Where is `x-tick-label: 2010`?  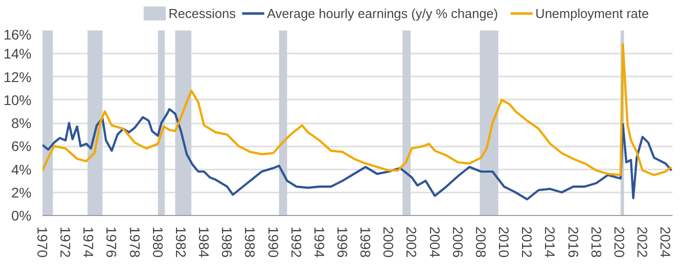
x-tick-label: 2010 is located at coordinates (504, 242).